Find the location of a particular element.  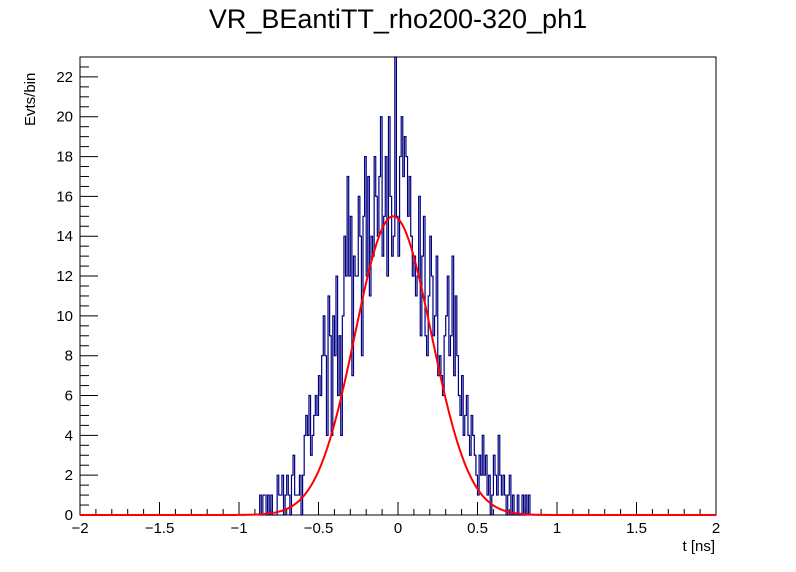

x-tick-label: 2 is located at coordinates (716, 528).